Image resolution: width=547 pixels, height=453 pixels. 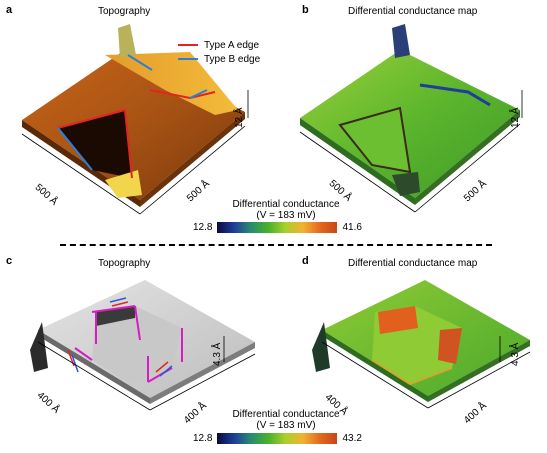 I want to click on colorbar-bottom-max: 43.2, so click(x=352, y=438).